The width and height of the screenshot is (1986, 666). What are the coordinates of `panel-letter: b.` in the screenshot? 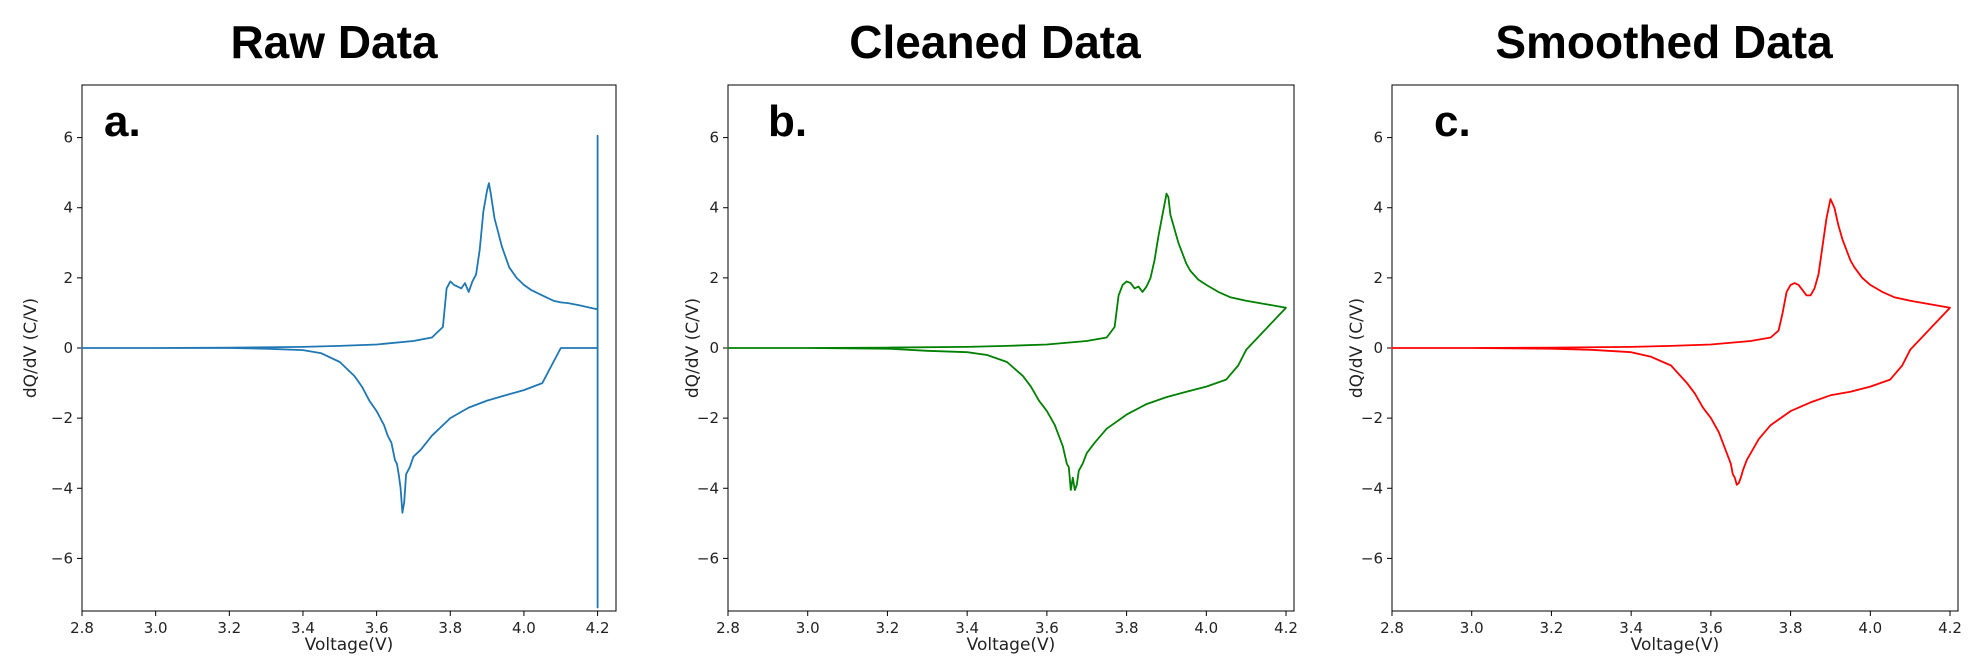 It's located at (787, 121).